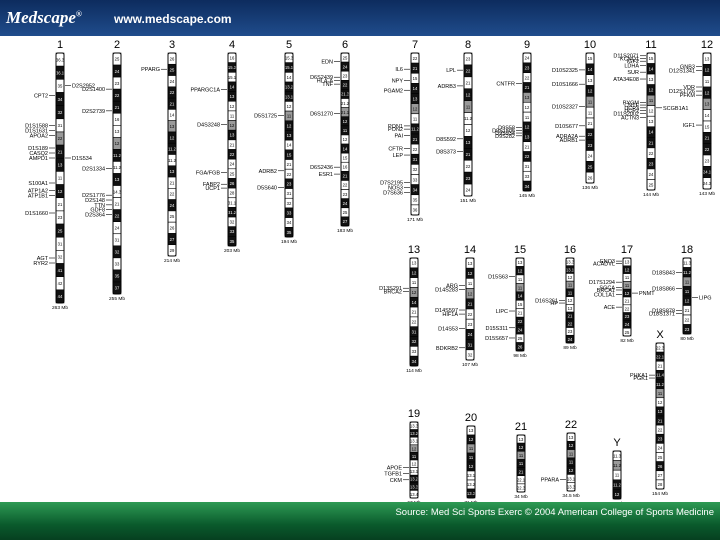 This screenshot has height=540, width=720. What do you see at coordinates (345, 94) in the screenshot?
I see `band-label: 21.3` at bounding box center [345, 94].